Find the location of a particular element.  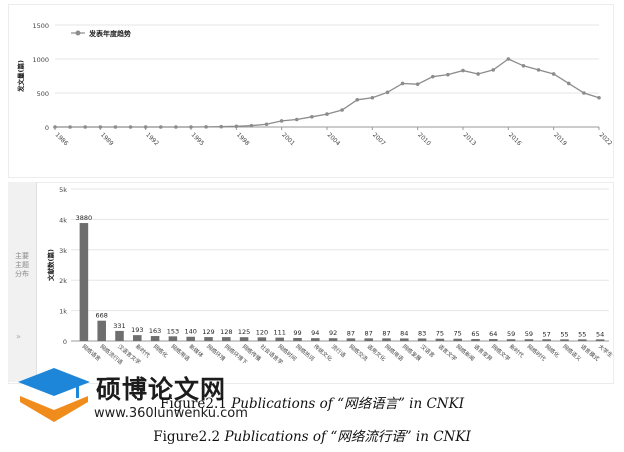

y-tick-label: 1000 is located at coordinates (40, 60).